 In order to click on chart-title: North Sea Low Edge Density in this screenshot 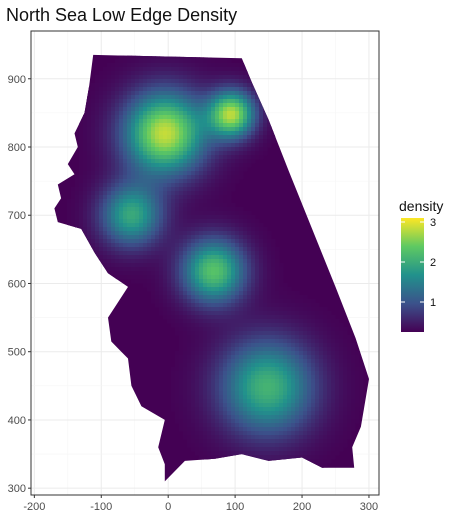, I will do `click(122, 15)`.